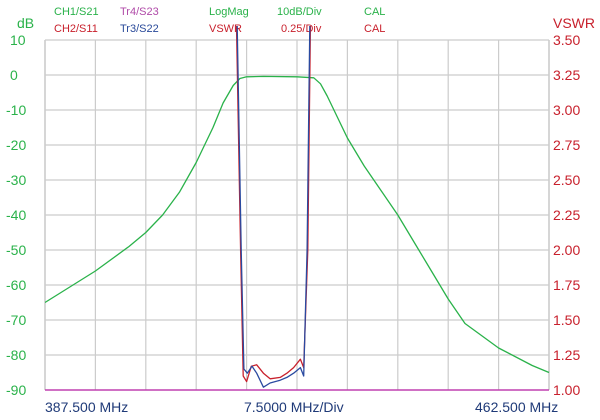 Image resolution: width=600 pixels, height=420 pixels. Describe the element at coordinates (567, 75) in the screenshot. I see `right-tick: 3.25` at that location.